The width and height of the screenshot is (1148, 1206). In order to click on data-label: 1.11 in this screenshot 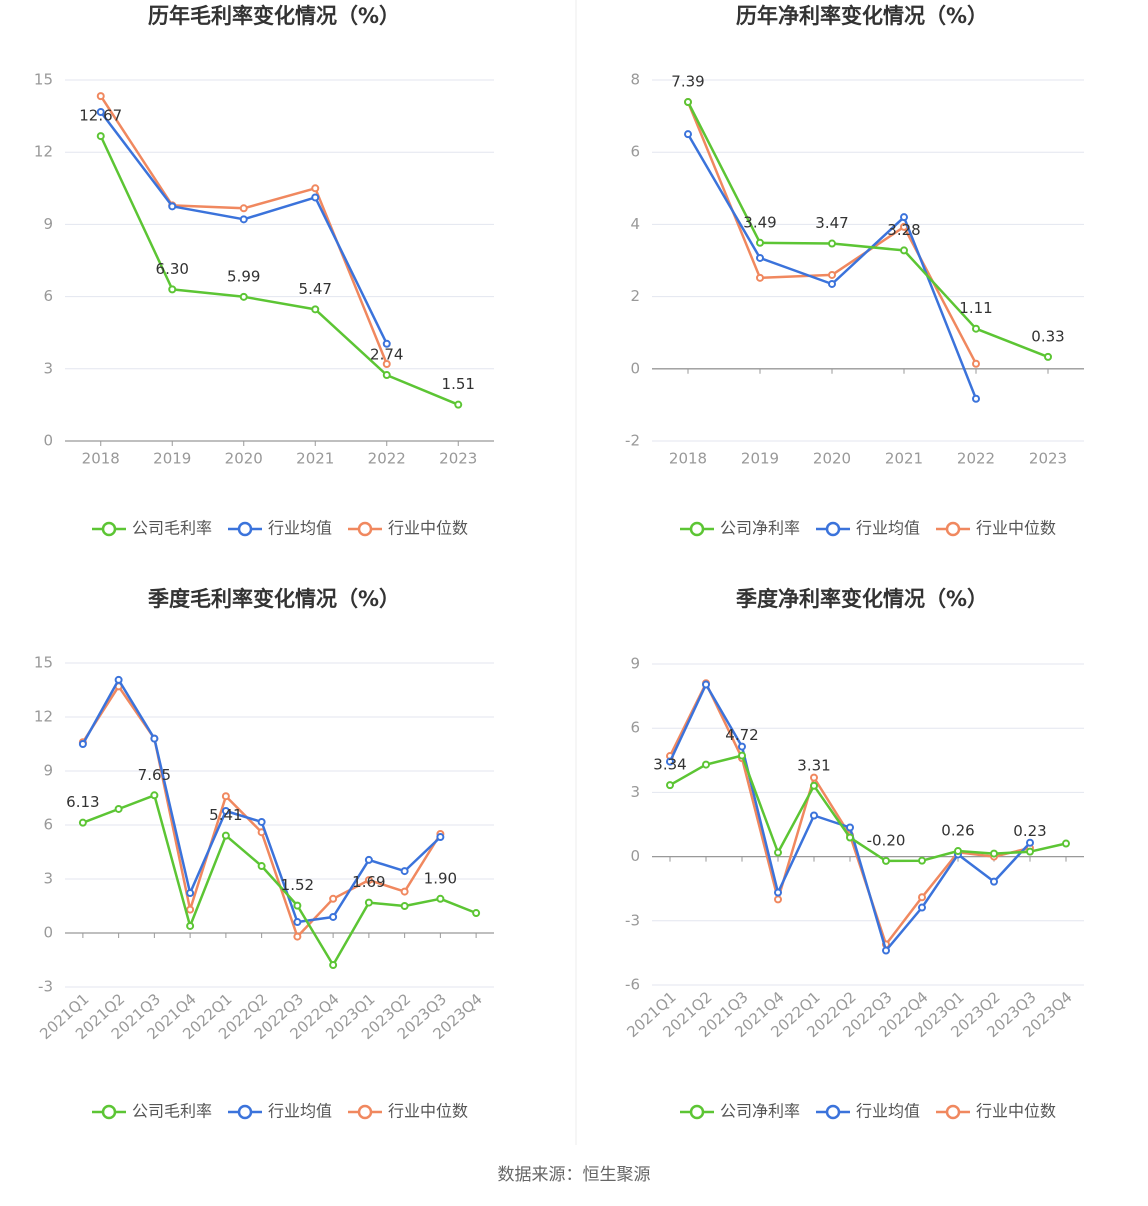, I will do `click(975, 308)`.